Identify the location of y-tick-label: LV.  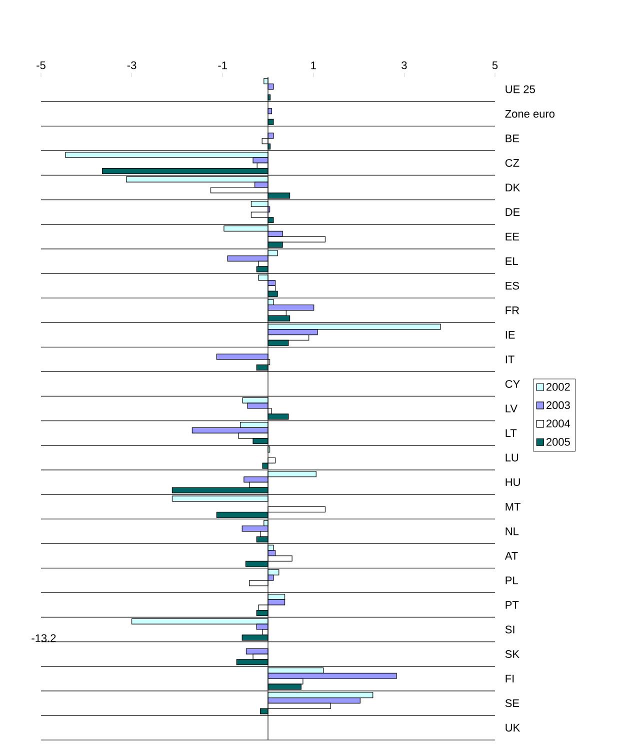
(512, 408).